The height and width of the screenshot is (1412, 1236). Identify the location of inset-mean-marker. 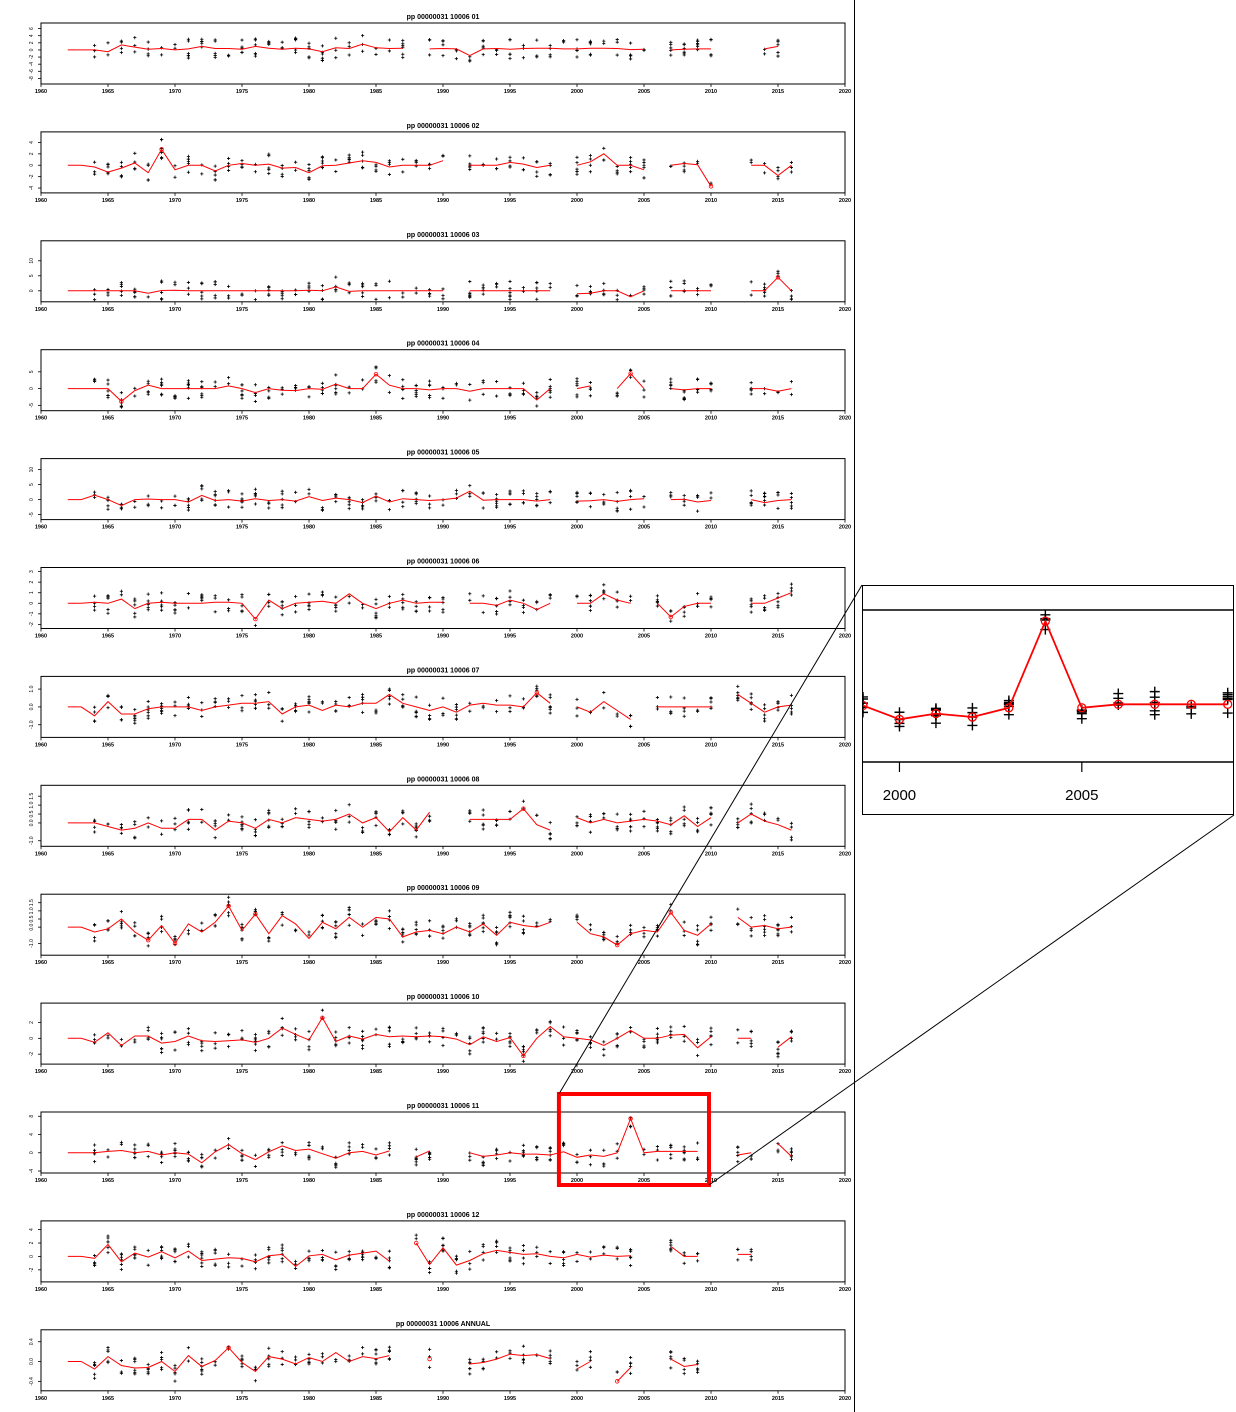
(1009, 708).